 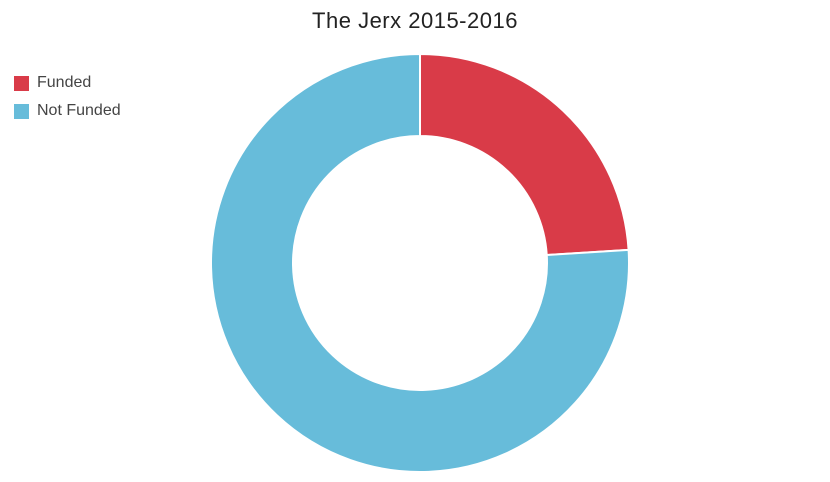 I want to click on slice-funded, so click(x=524, y=154).